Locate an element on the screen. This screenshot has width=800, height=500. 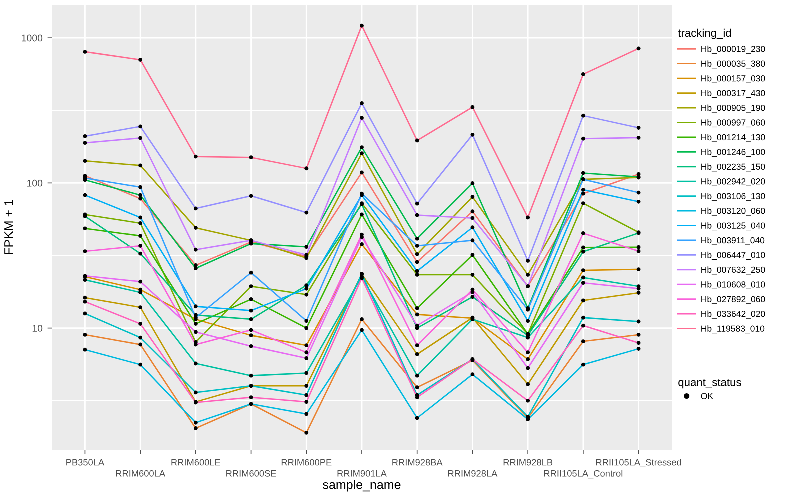
y-tick-label: 10 is located at coordinates (37, 328).